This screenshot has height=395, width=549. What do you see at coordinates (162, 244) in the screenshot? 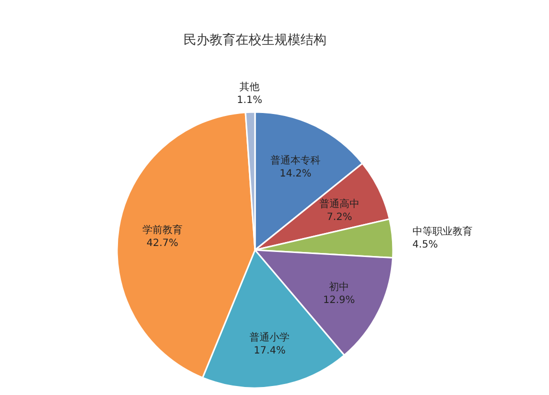
I see `data-label: 42.7%` at bounding box center [162, 244].